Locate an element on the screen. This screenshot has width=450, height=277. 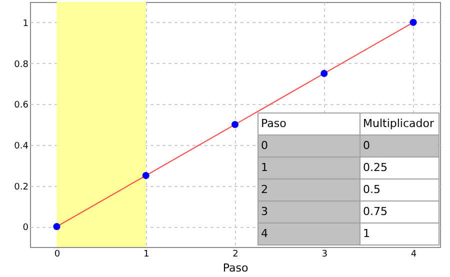
annotation: Multiplicador is located at coordinates (398, 123).